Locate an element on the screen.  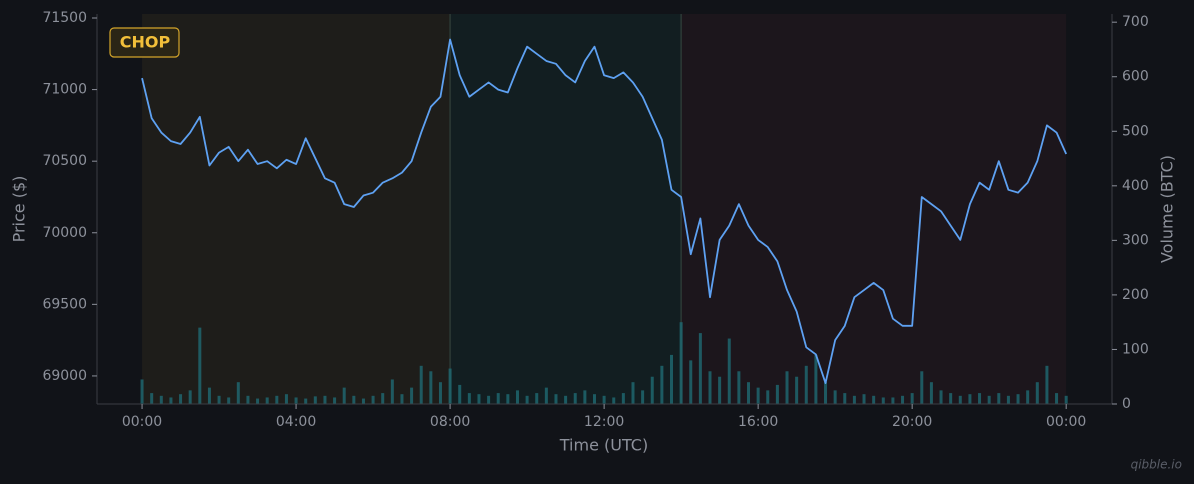
badge-box is located at coordinates (144, 42).